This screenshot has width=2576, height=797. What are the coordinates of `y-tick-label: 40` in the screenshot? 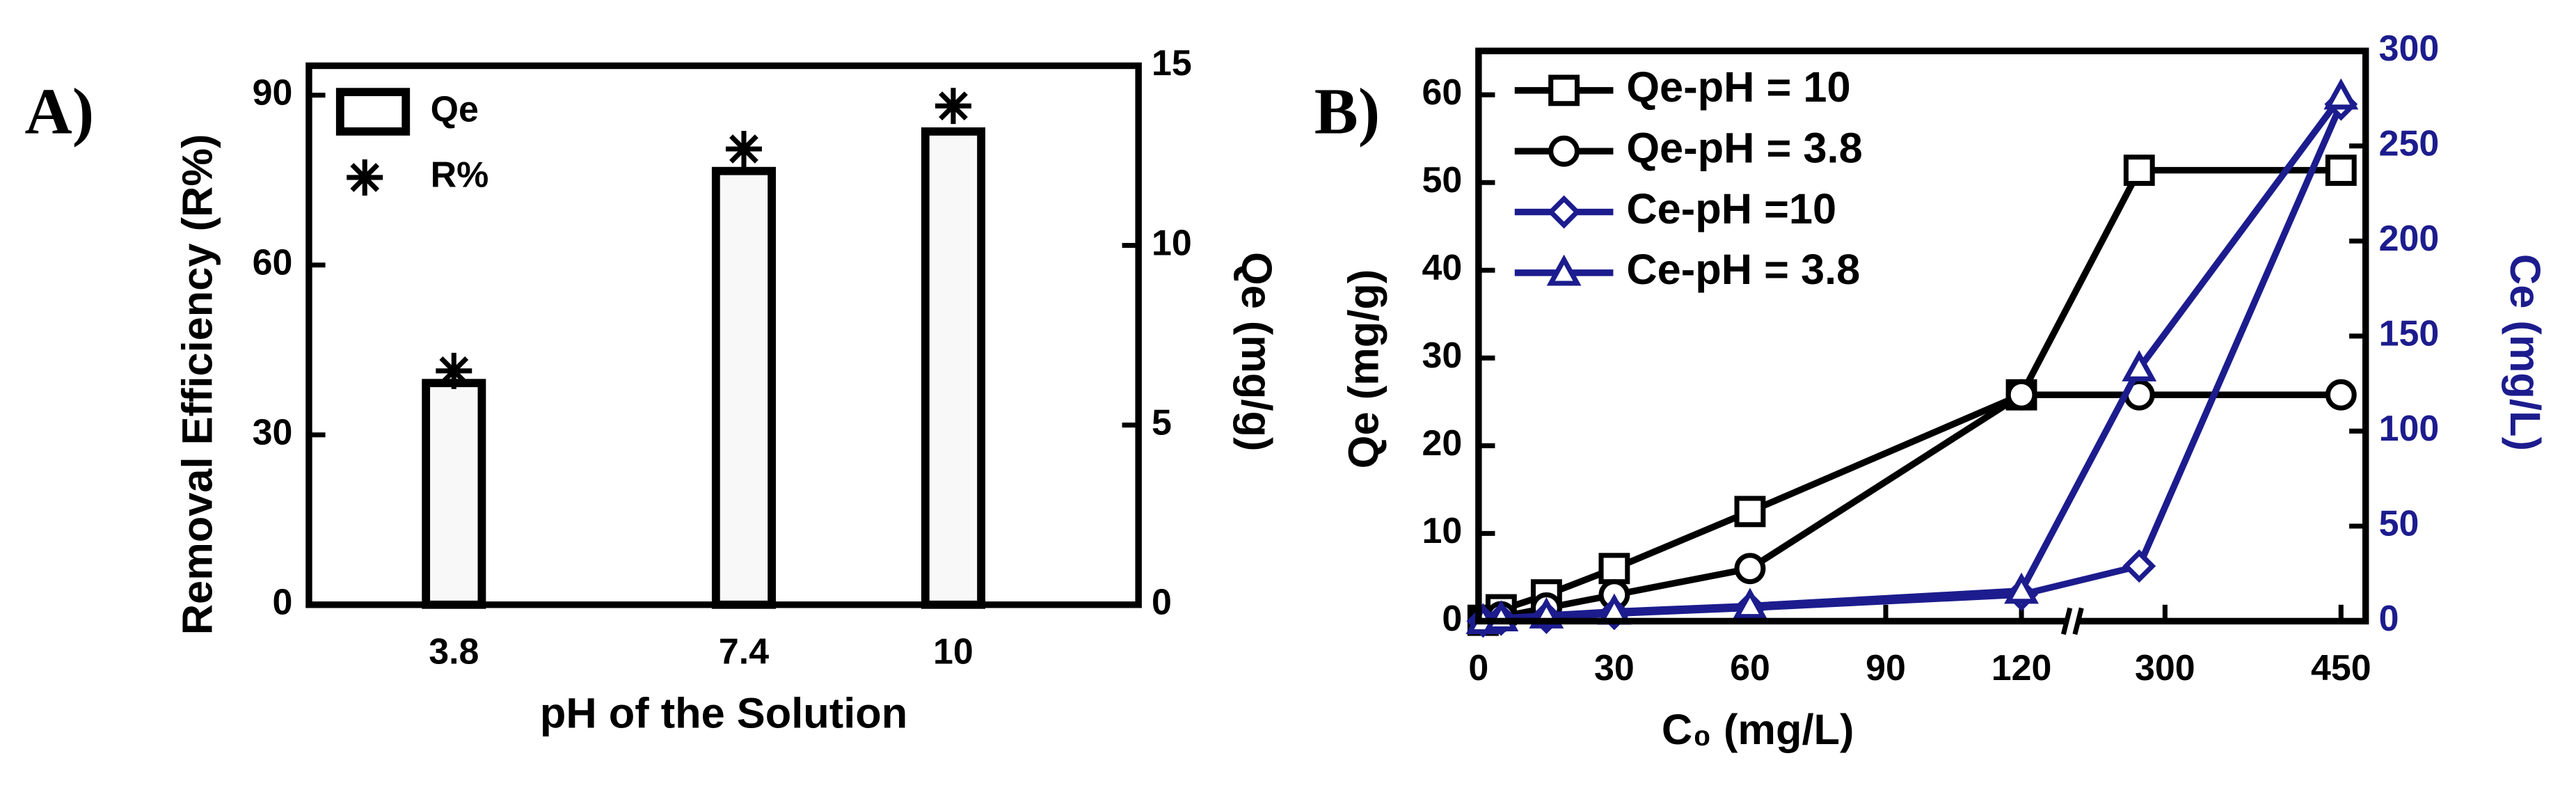 It's located at (1442, 268).